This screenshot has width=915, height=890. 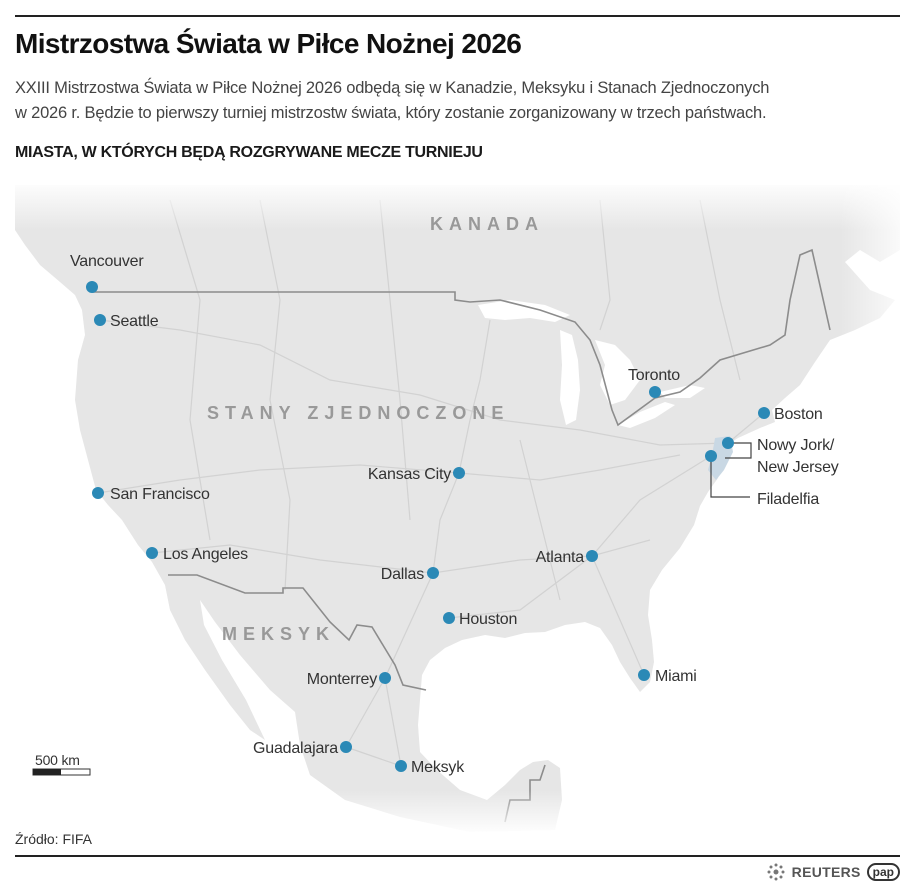 I want to click on city-kansas-city: Kansas City, so click(x=416, y=474).